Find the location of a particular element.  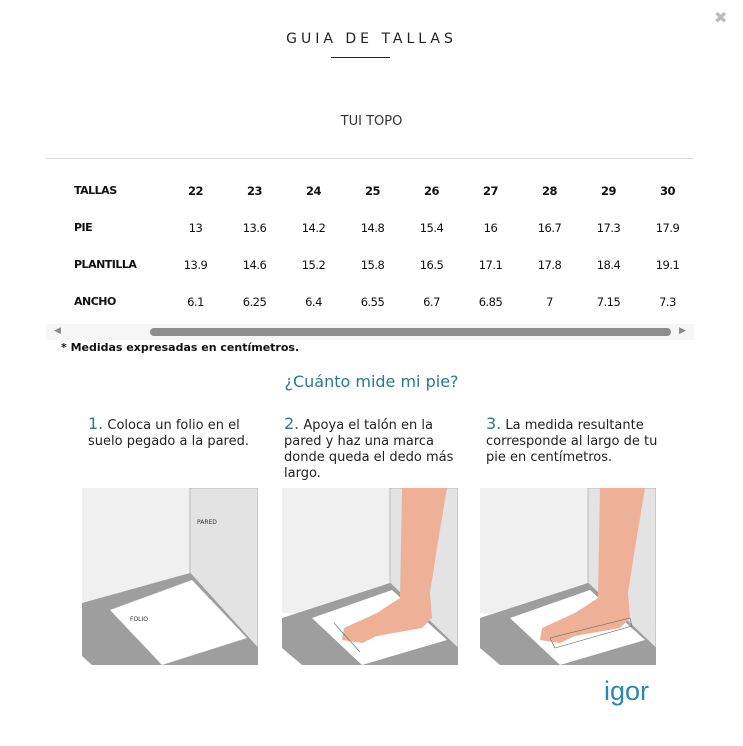

table-row: ANCHO 6.1 6.25 6.4 6.55 6.7 6.85 7 7.15 7.3 is located at coordinates (379, 301).